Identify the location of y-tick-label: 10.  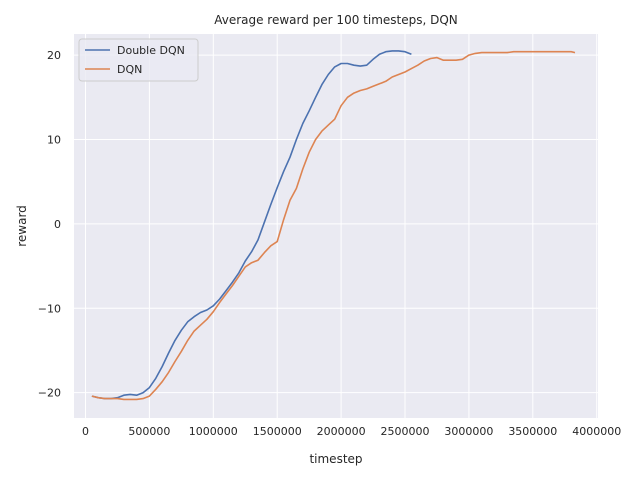
(54, 139).